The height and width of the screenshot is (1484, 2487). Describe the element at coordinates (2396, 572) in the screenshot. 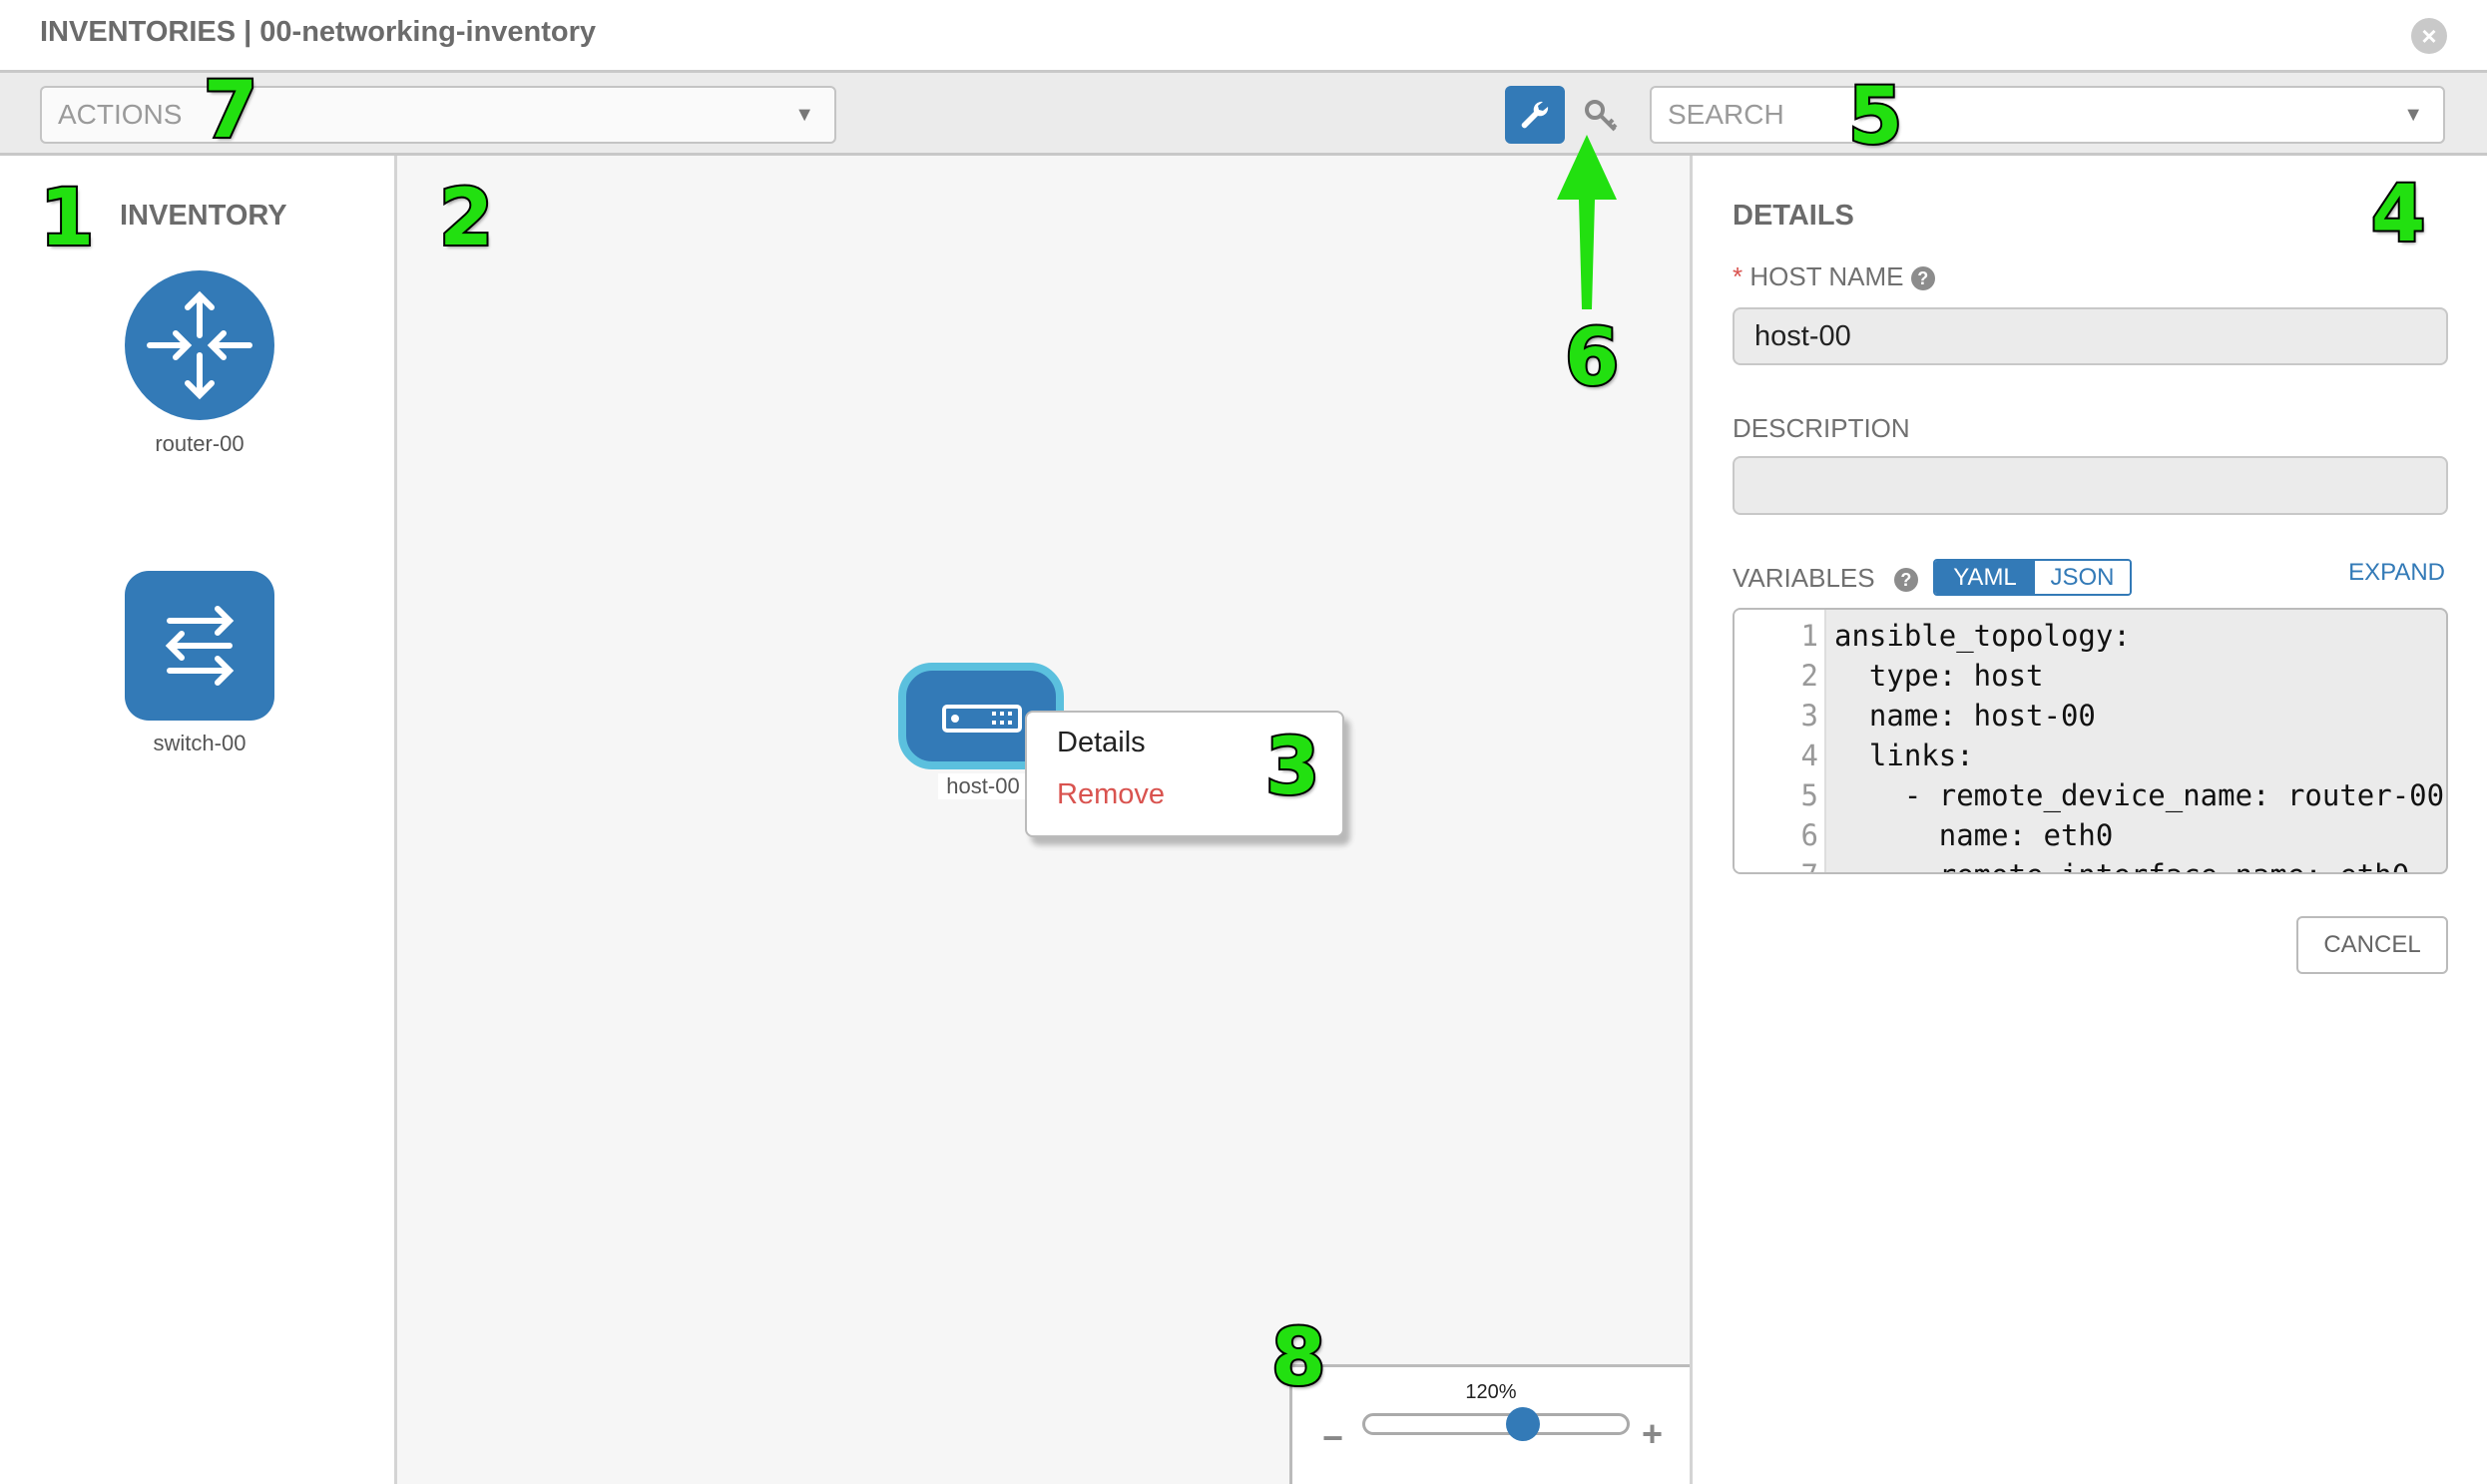

I see `expand-link: EXPAND` at that location.